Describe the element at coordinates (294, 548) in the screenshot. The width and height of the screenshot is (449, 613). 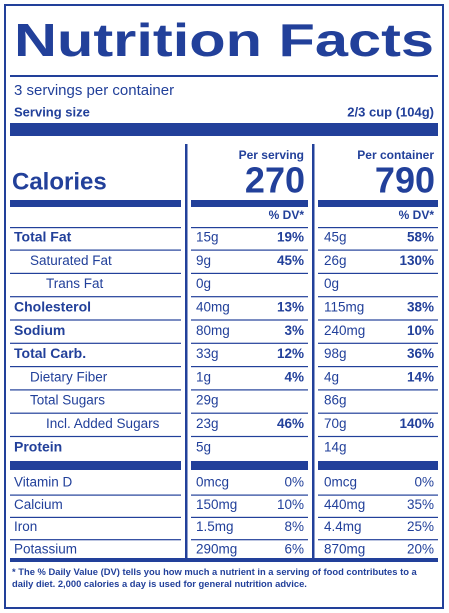
I see `daily-value: 6%` at that location.